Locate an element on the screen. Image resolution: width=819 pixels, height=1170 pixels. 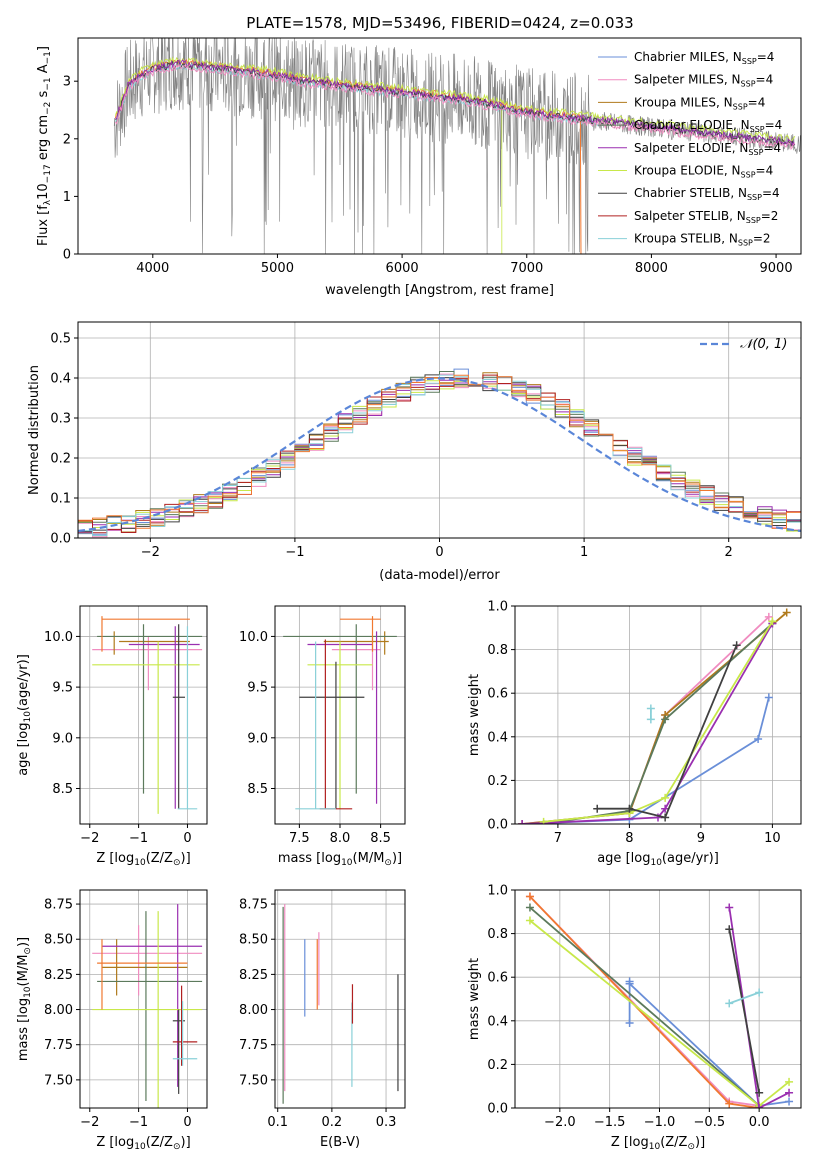
label-span: ] is located at coordinates (43, 48).